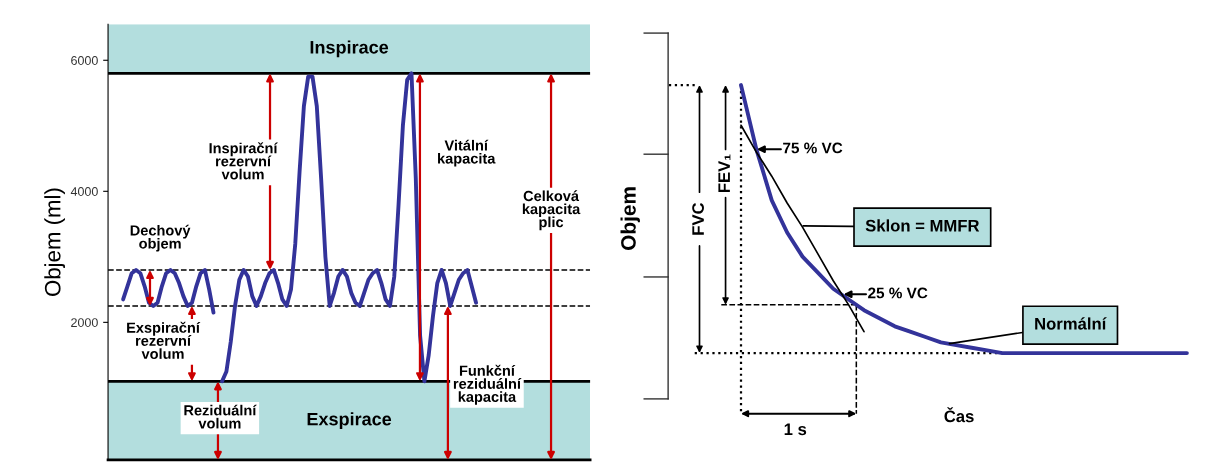 Image resolution: width=1206 pixels, height=466 pixels. What do you see at coordinates (84, 322) in the screenshot?
I see `y-tick-label: 2000` at bounding box center [84, 322].